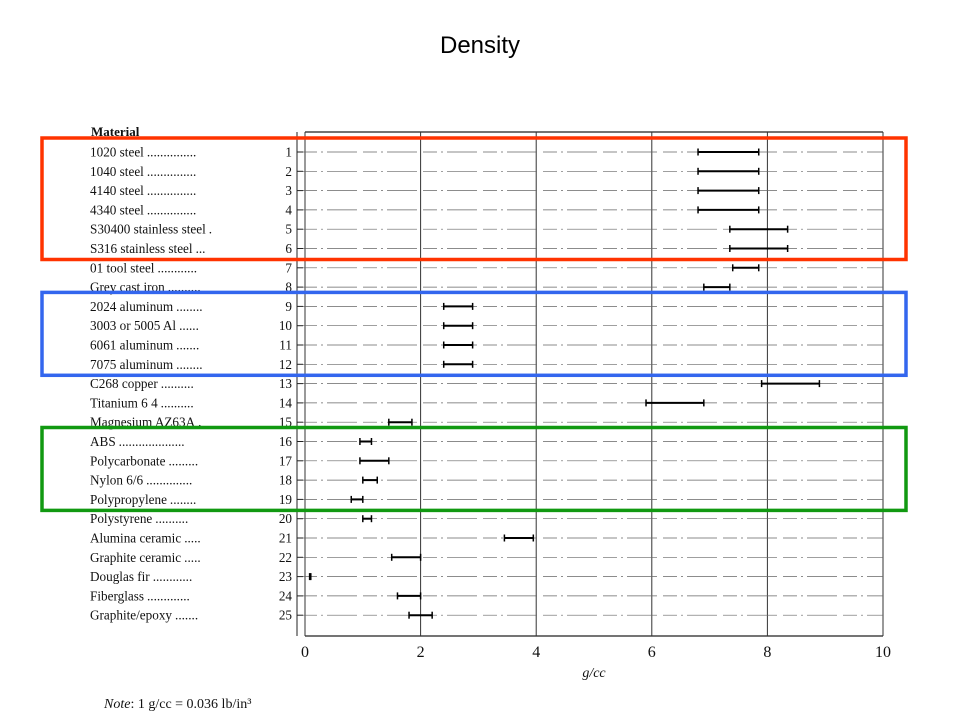  I want to click on material-name: Fiberglass, so click(117, 595).